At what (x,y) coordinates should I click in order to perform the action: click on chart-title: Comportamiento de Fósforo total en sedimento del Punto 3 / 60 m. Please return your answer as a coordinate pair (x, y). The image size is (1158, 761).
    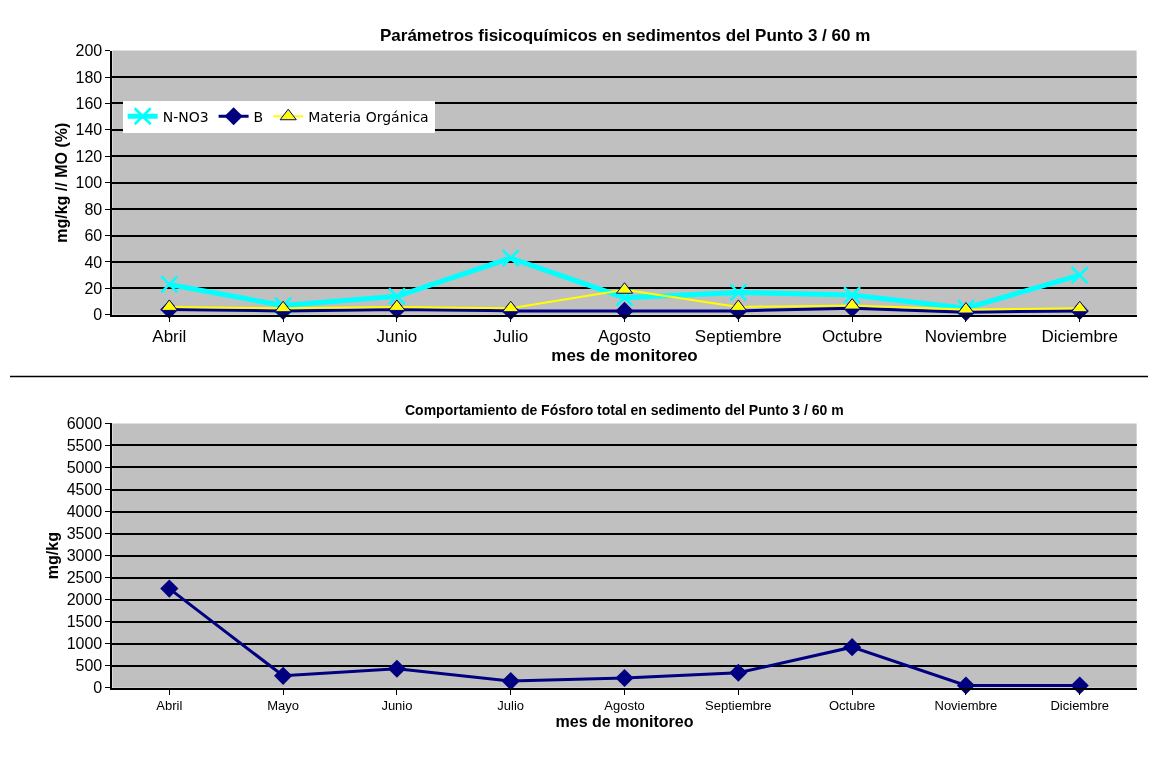
    Looking at the image, I should click on (624, 410).